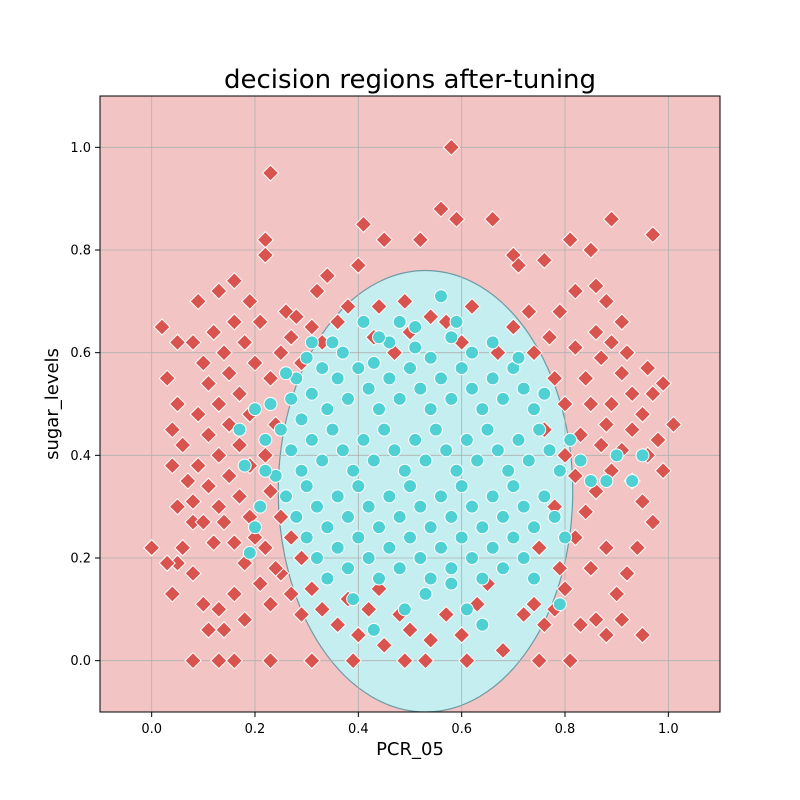  I want to click on x-tick-label: 0.8, so click(565, 729).